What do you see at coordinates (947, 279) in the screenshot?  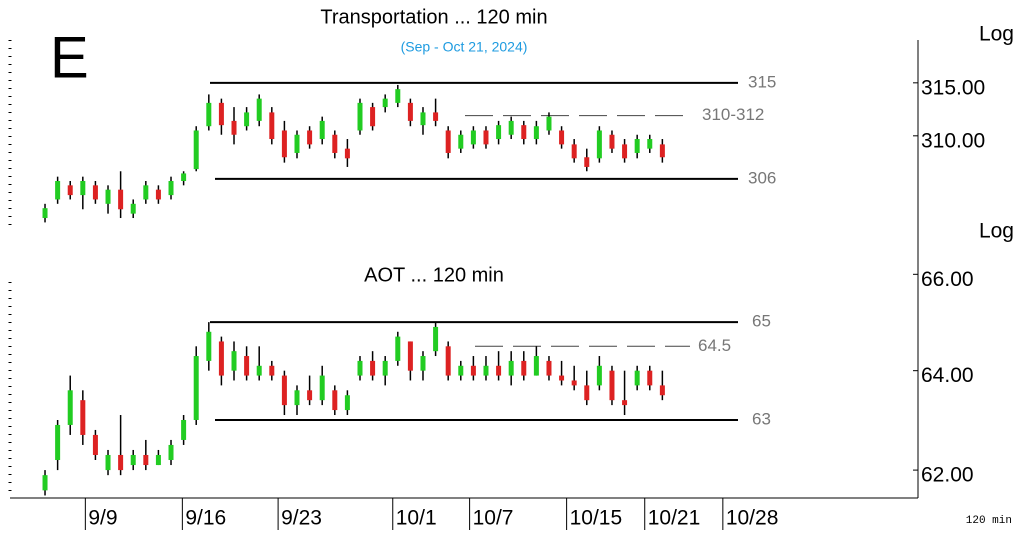 I see `y-tick-label: 66.00` at bounding box center [947, 279].